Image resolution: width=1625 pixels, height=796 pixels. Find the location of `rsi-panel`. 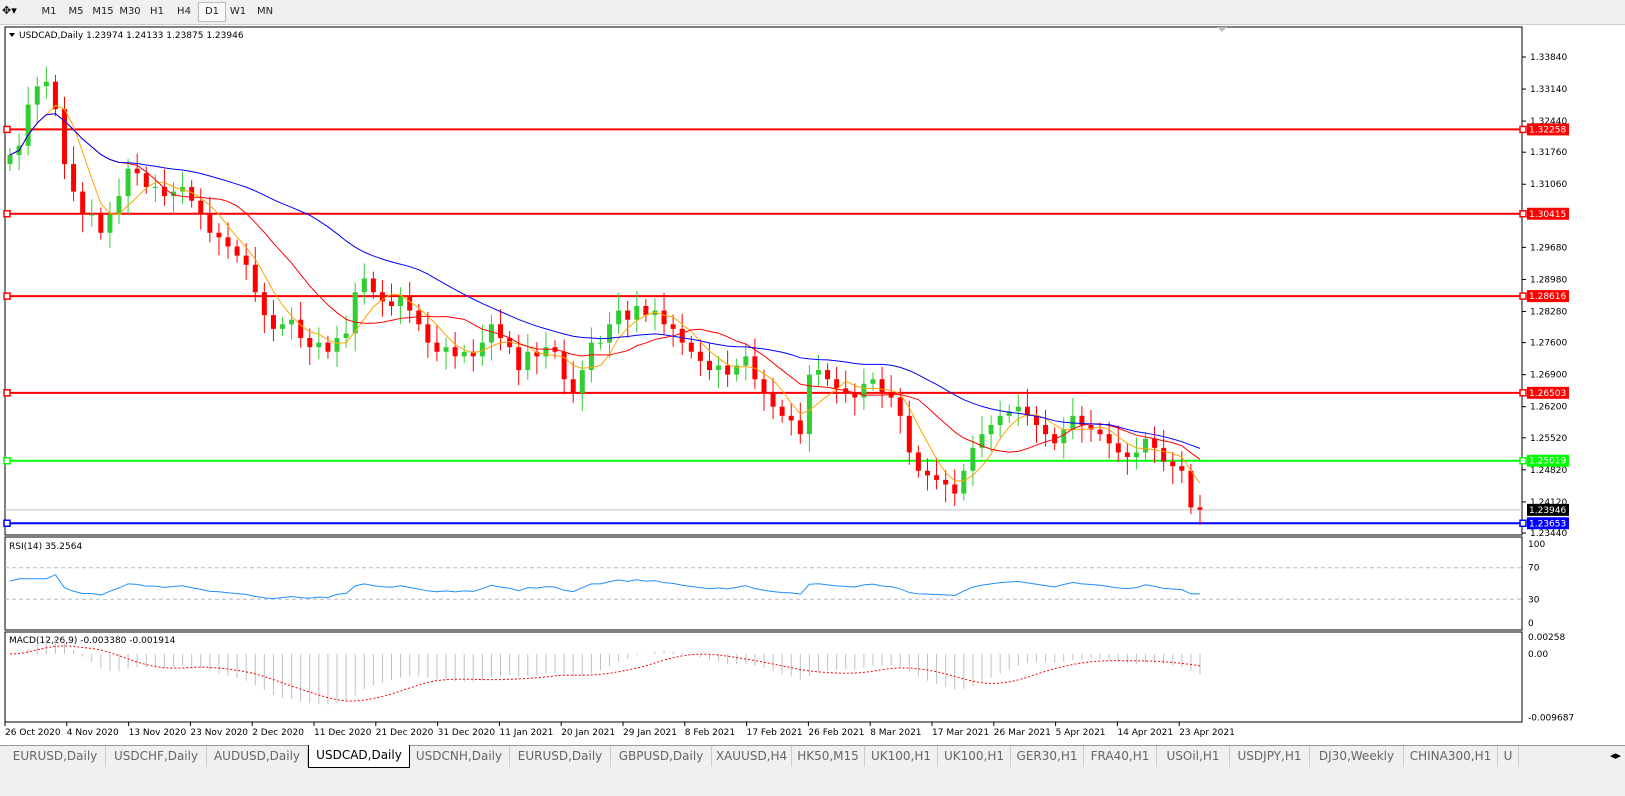

rsi-panel is located at coordinates (763, 583).